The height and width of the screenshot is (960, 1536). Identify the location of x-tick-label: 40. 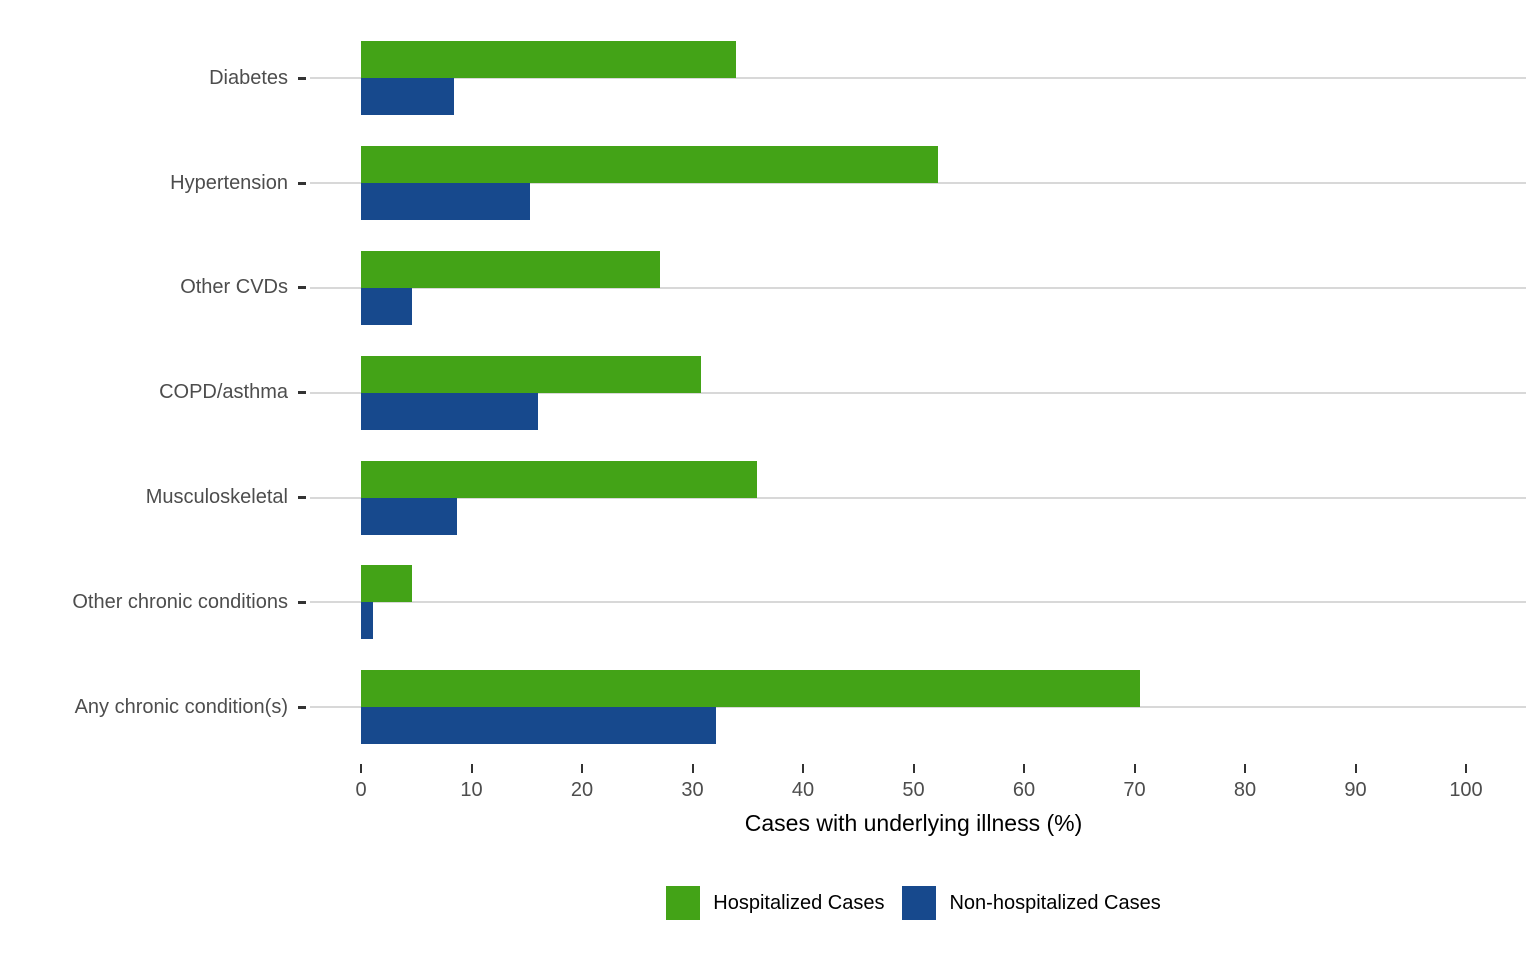
(803, 790).